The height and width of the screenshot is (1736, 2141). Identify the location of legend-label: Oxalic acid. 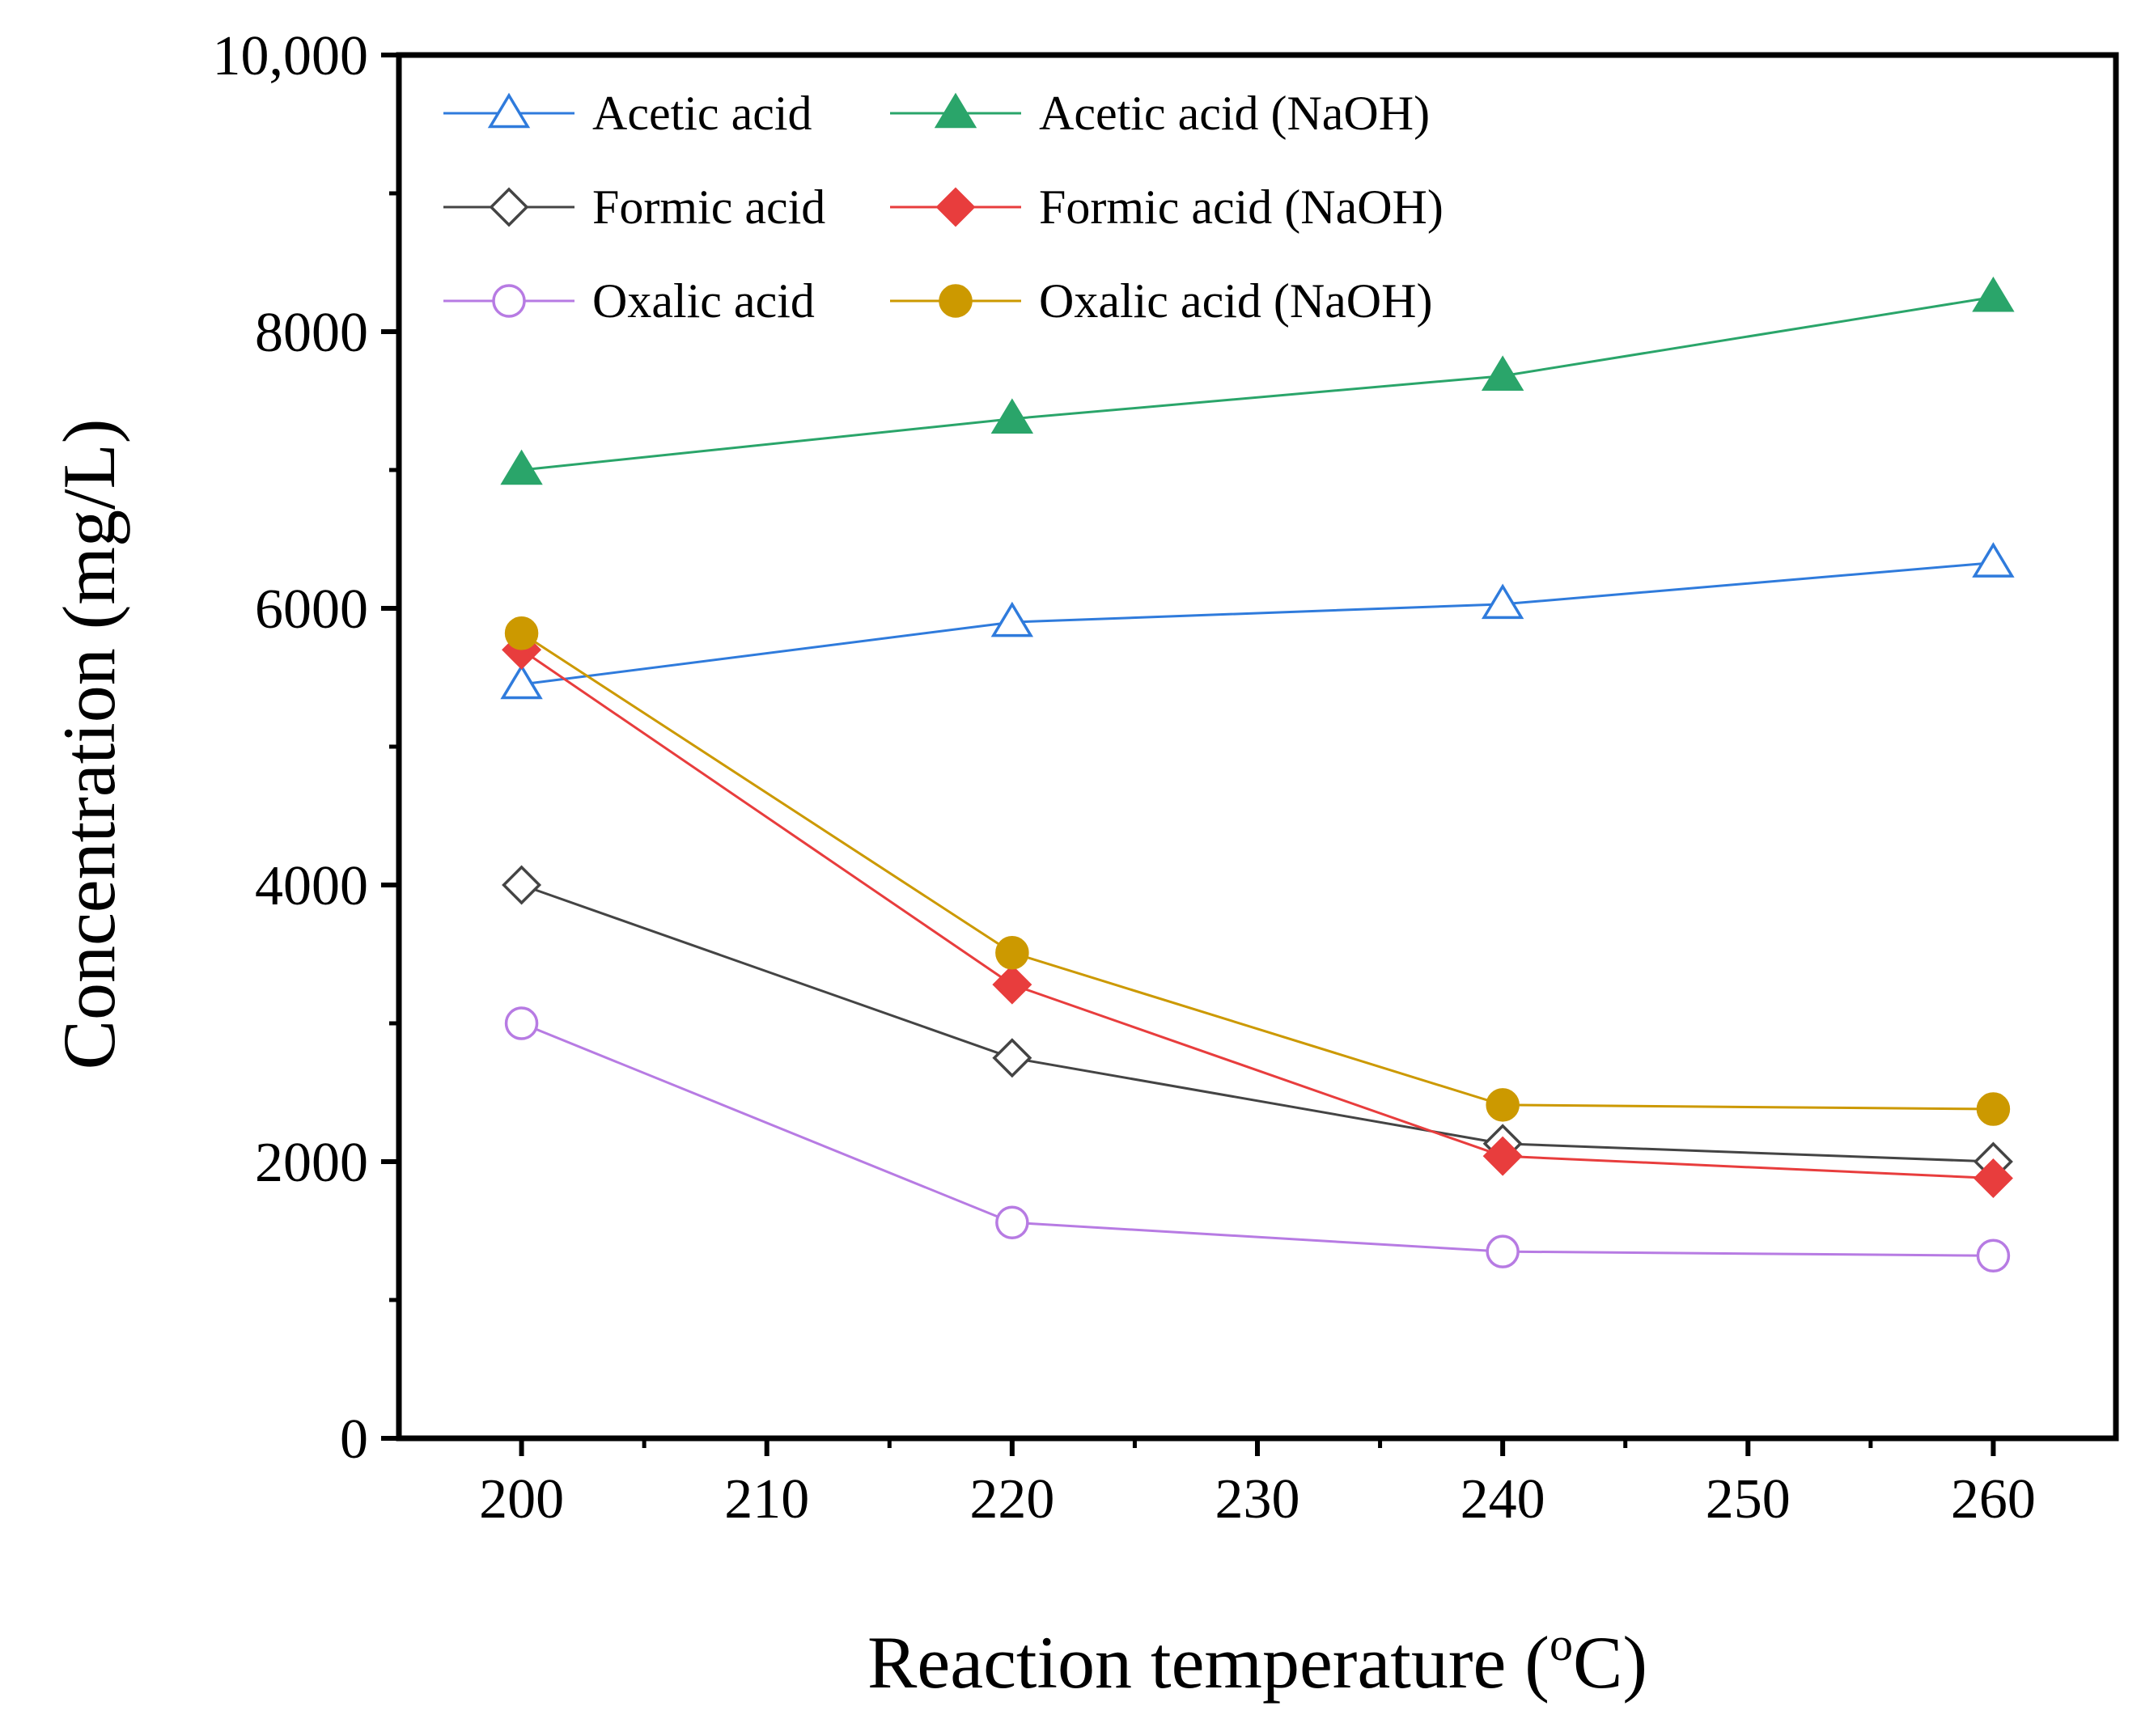
(703, 301).